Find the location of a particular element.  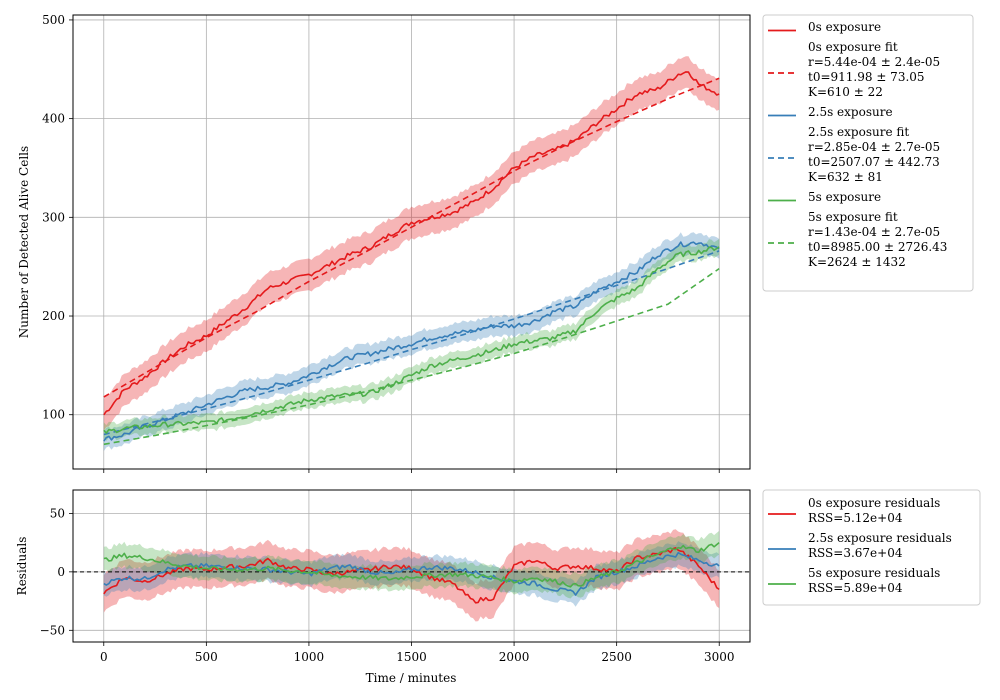

legend-label: 2.5s exposure is located at coordinates (850, 112).